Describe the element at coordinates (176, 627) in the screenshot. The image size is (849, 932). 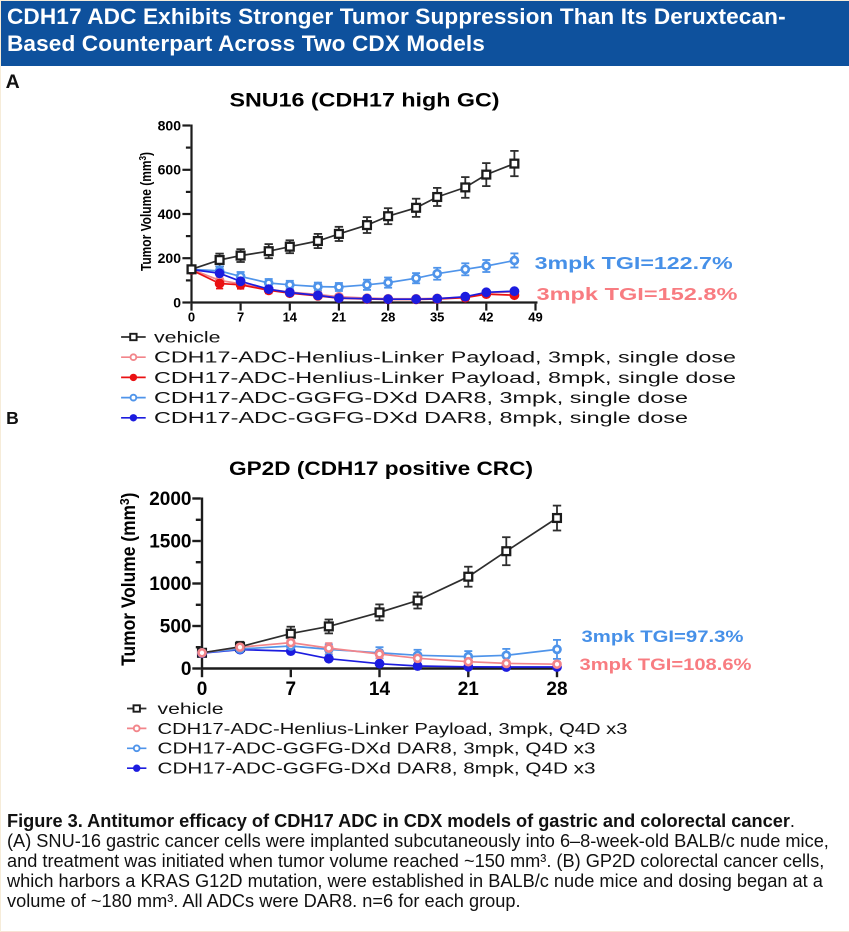
I see `svg-text: 500` at that location.